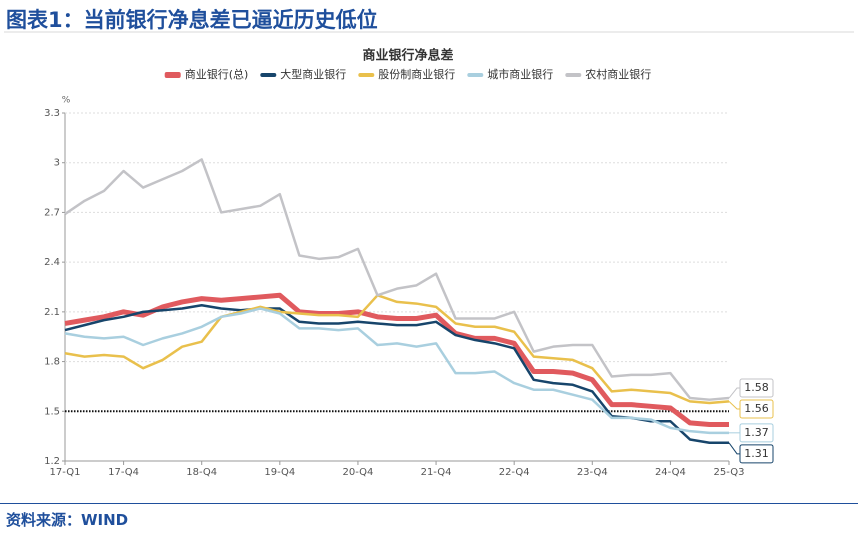 This screenshot has height=537, width=858. I want to click on x-tick-label: 17-Q1, so click(65, 472).